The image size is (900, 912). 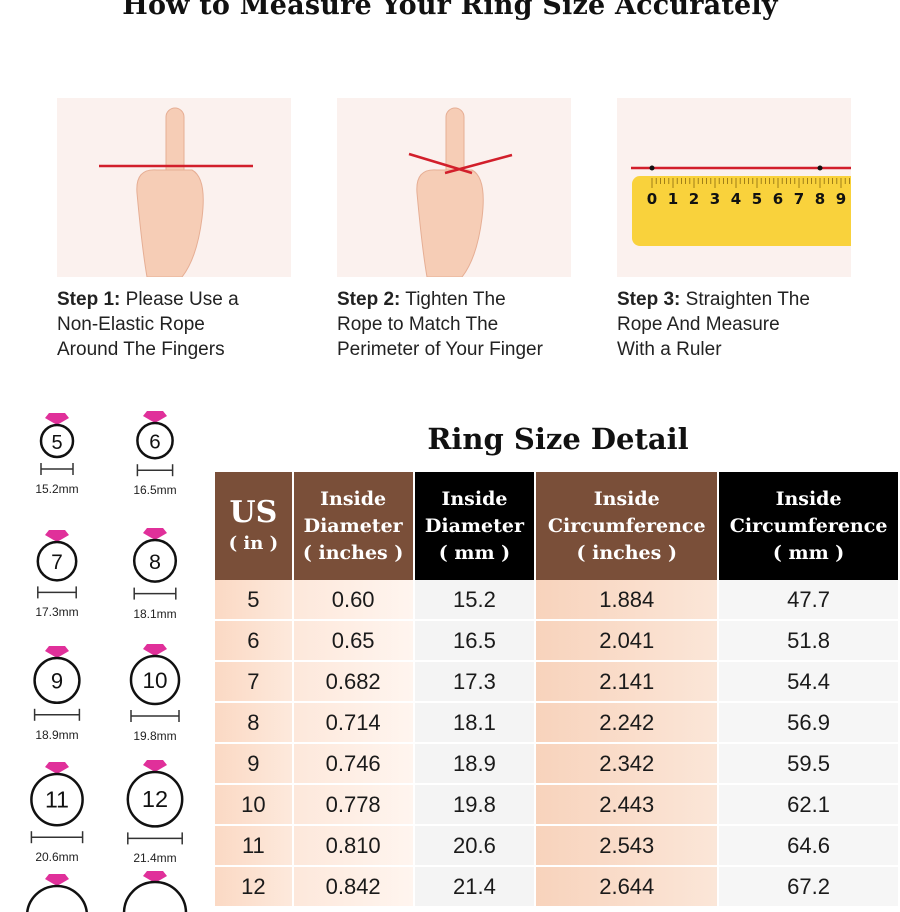 What do you see at coordinates (627, 682) in the screenshot?
I see `table-cell: 2.141` at bounding box center [627, 682].